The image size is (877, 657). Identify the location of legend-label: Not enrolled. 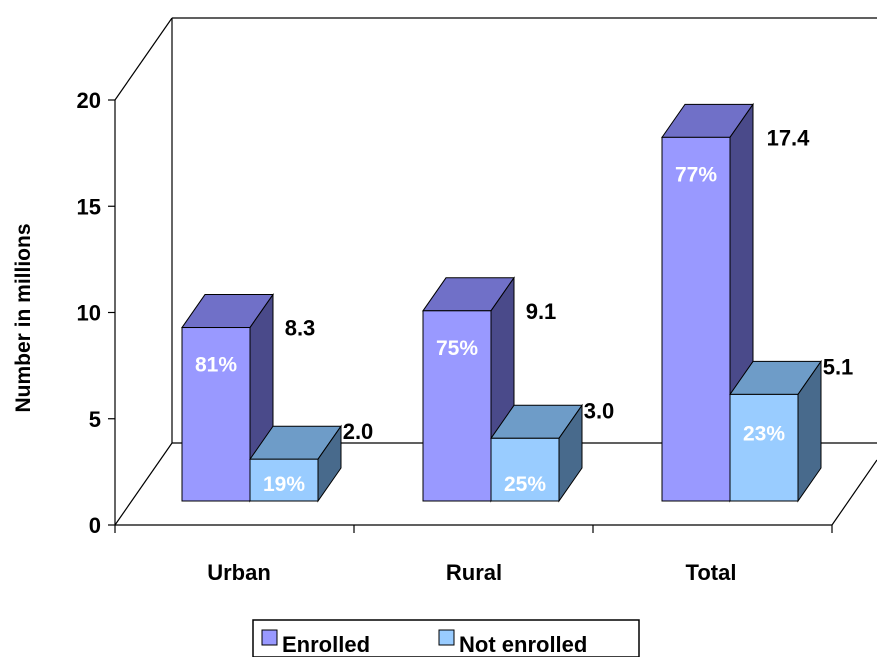
(523, 644).